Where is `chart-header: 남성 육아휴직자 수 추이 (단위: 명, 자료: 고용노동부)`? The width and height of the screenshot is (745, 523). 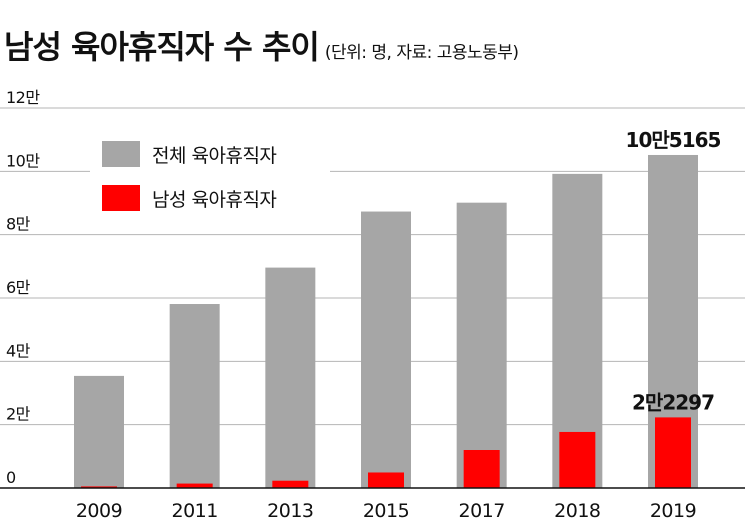
chart-header: 남성 육아휴직자 수 추이 (단위: 명, 자료: 고용노동부) is located at coordinates (261, 45).